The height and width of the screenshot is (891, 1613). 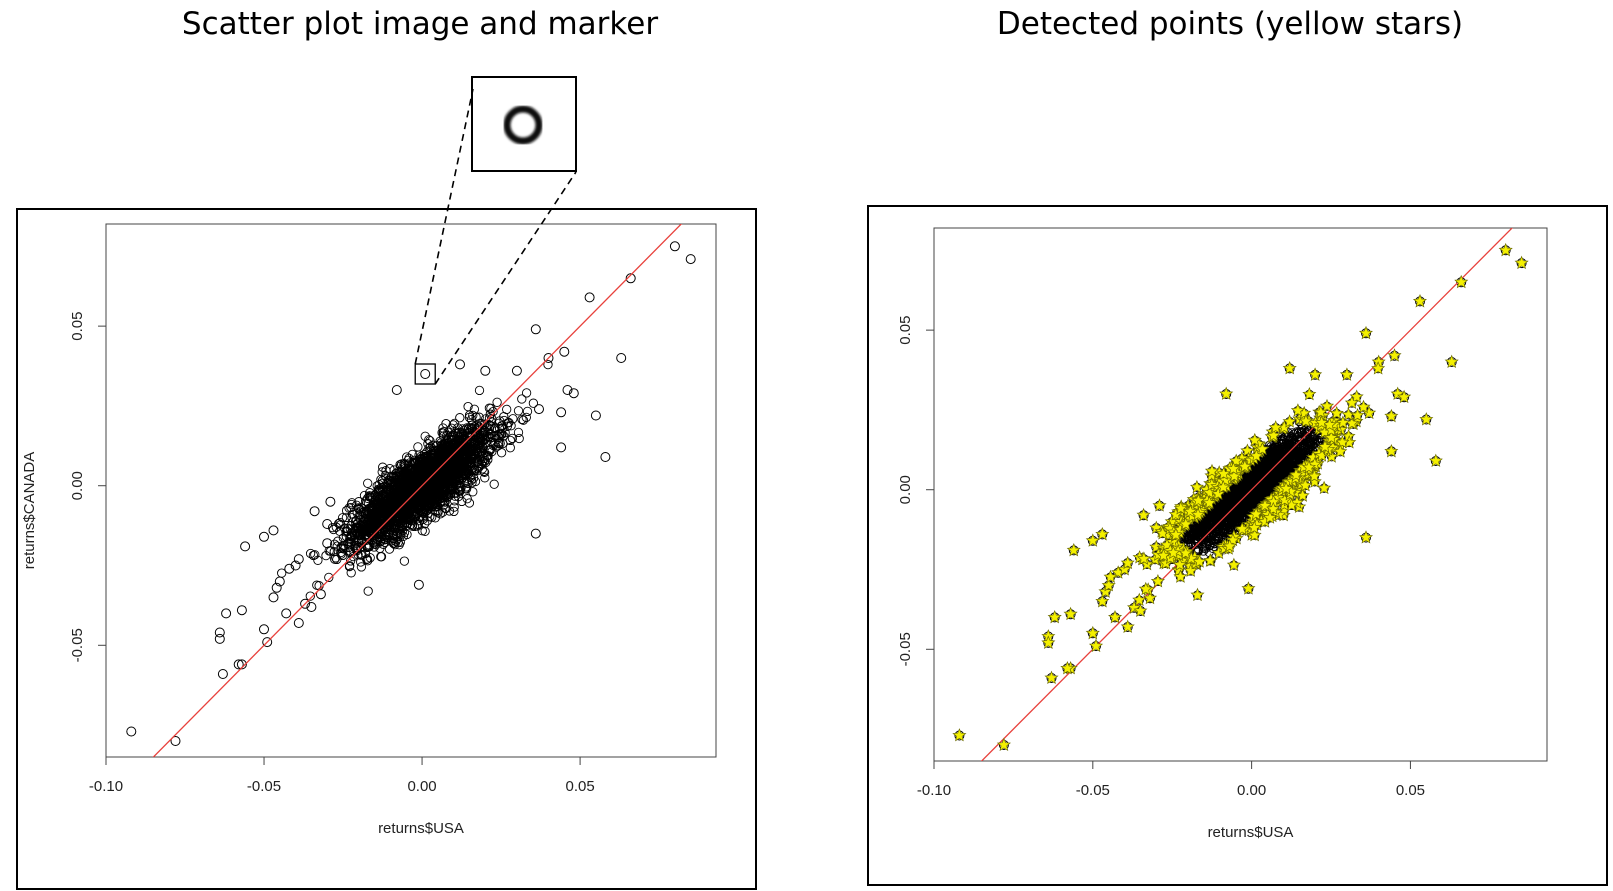 I want to click on y-tick-label: 0.05, so click(x=905, y=330).